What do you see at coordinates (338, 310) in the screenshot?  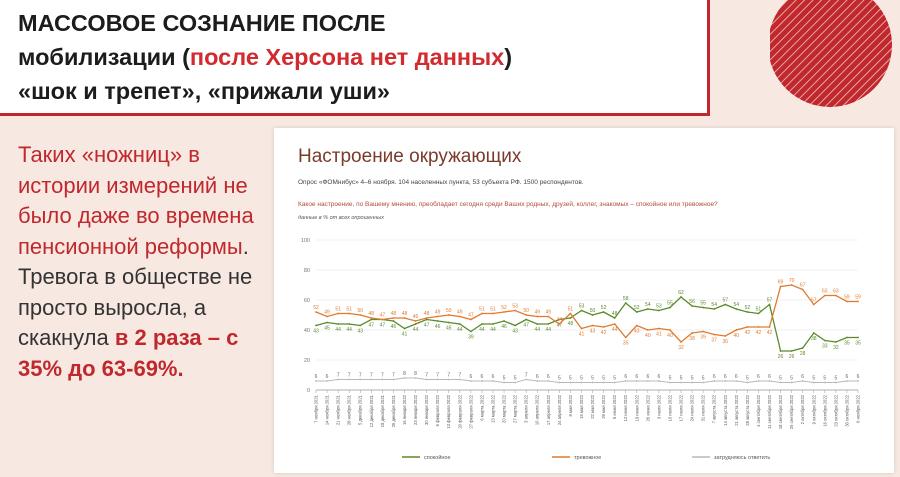 I see `data-label: 51` at bounding box center [338, 310].